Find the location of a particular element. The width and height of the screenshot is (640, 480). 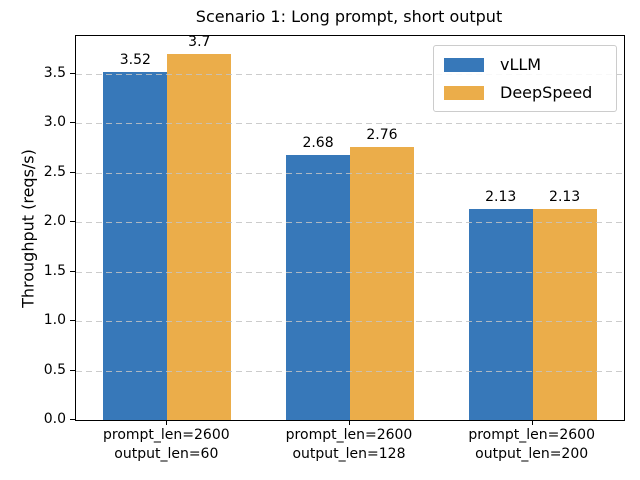

legend: vLLM DeepSpeed is located at coordinates (525, 78).